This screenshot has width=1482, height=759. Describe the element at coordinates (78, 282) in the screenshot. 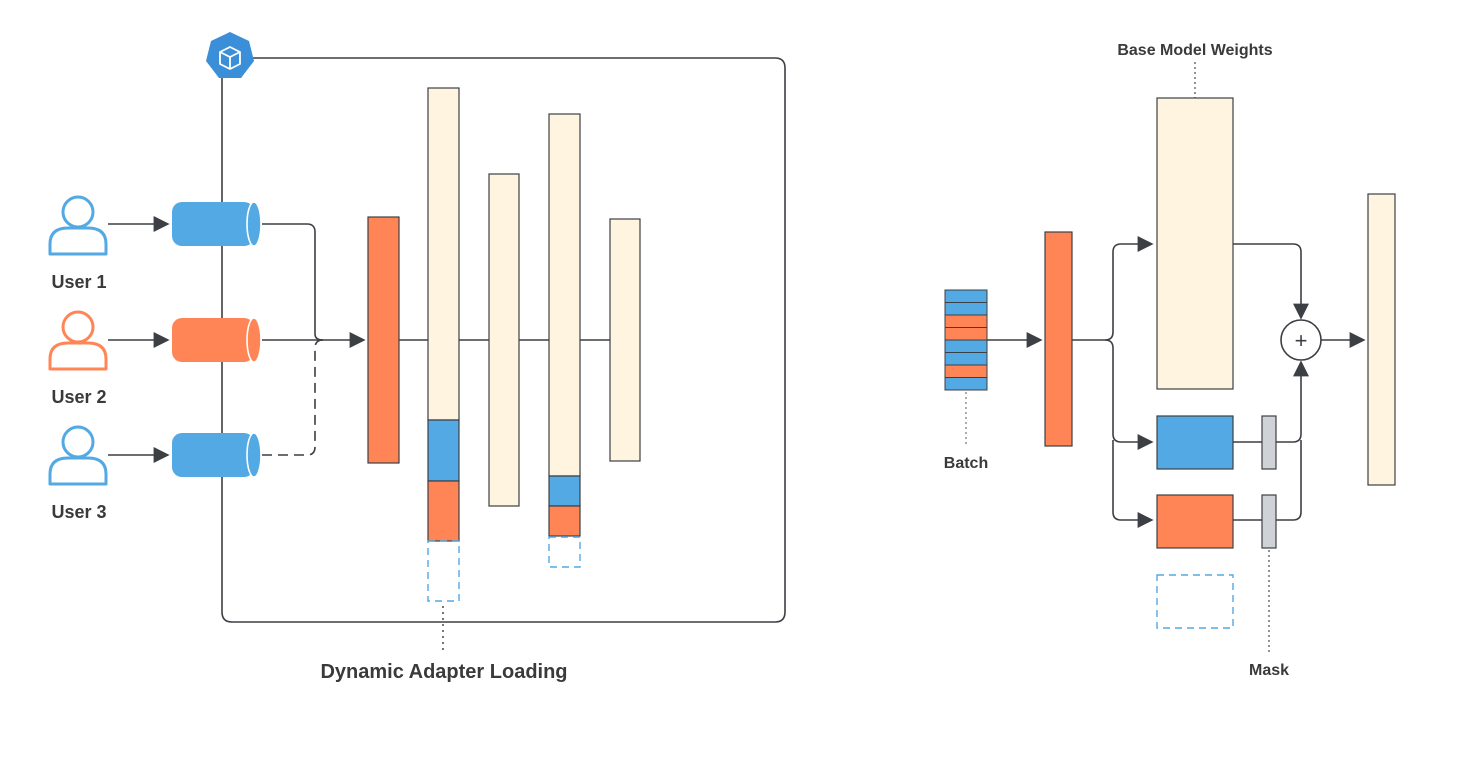

I see `user-label: User 1` at that location.